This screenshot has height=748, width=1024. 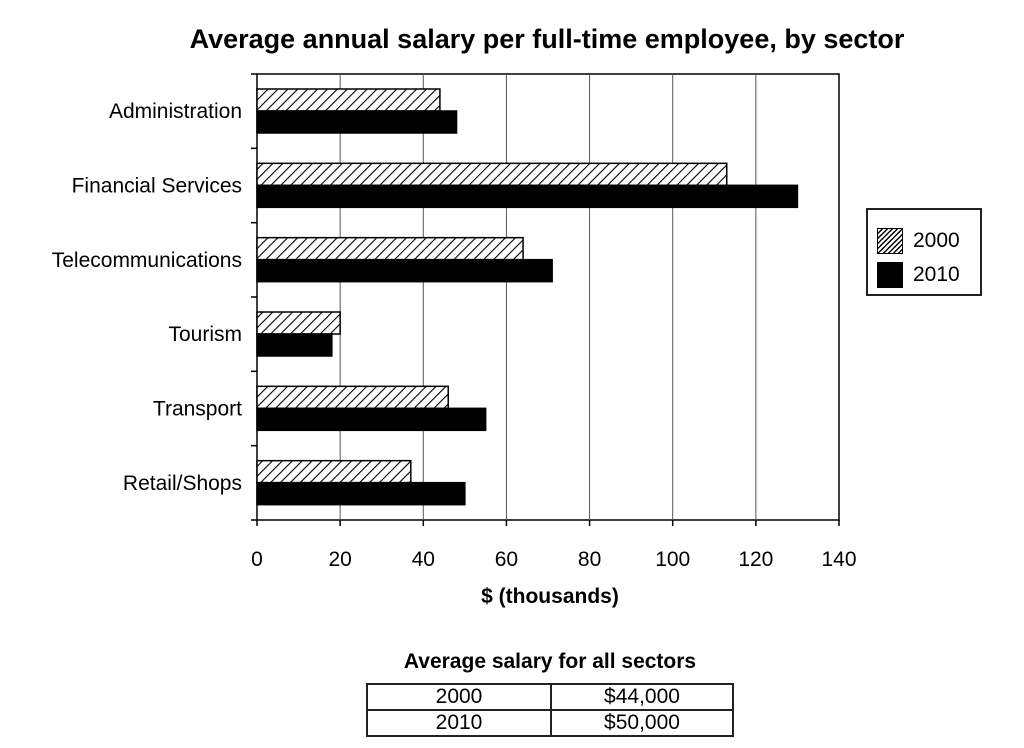 What do you see at coordinates (182, 483) in the screenshot?
I see `y-tick-label: Retail/Shops` at bounding box center [182, 483].